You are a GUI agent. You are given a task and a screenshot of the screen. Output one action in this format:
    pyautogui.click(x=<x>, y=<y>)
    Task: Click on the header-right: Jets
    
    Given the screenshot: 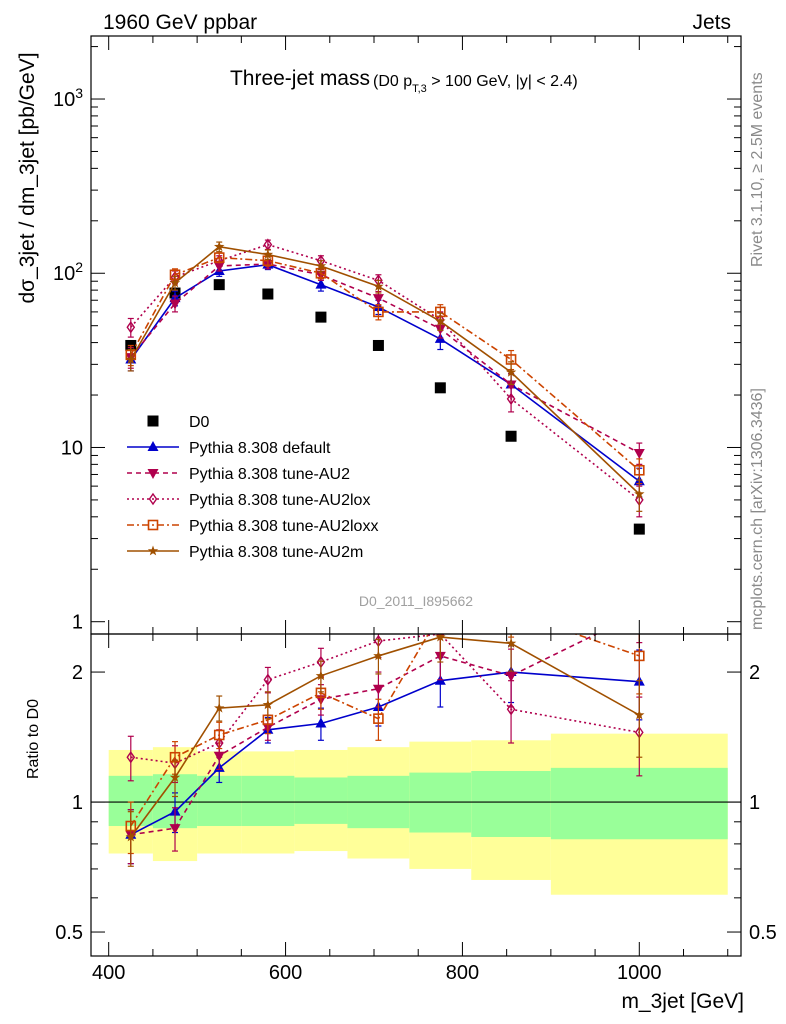 What is the action you would take?
    pyautogui.click(x=711, y=22)
    